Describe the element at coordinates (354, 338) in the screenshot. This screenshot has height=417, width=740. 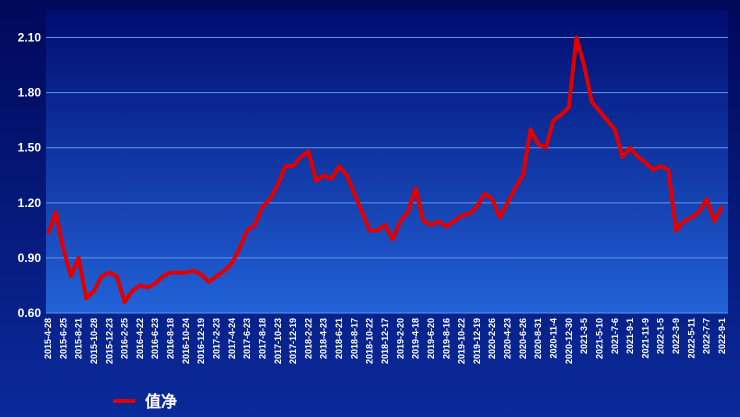
I see `x-tick-label: 2018-8-17` at that location.